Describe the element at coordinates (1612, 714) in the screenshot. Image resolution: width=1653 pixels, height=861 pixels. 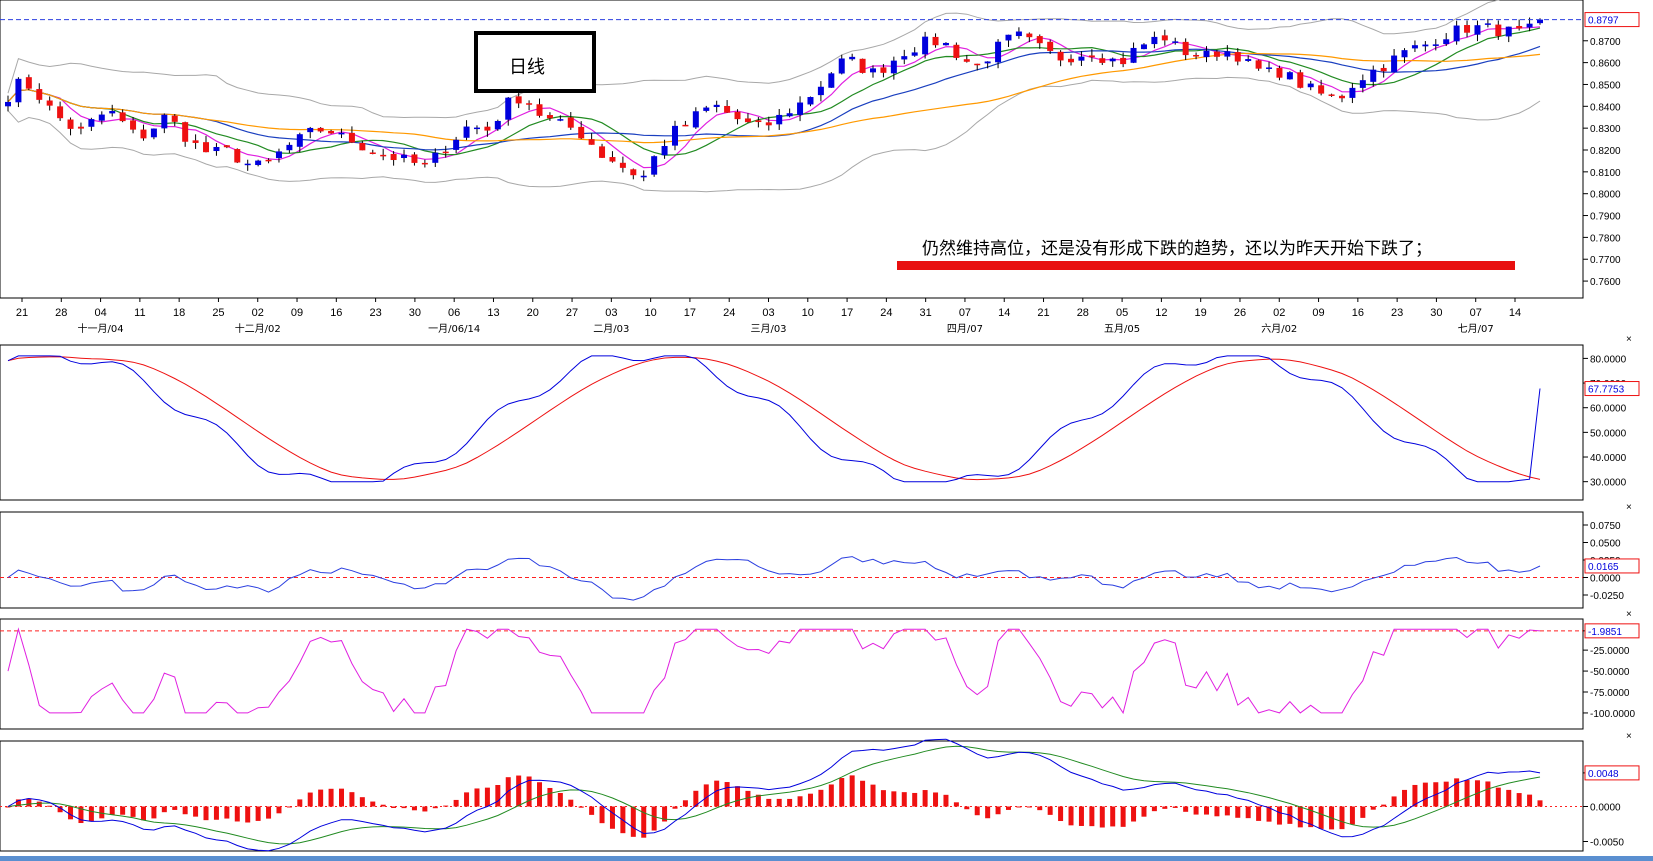
I see `sub-tick-label: -100.0000` at that location.